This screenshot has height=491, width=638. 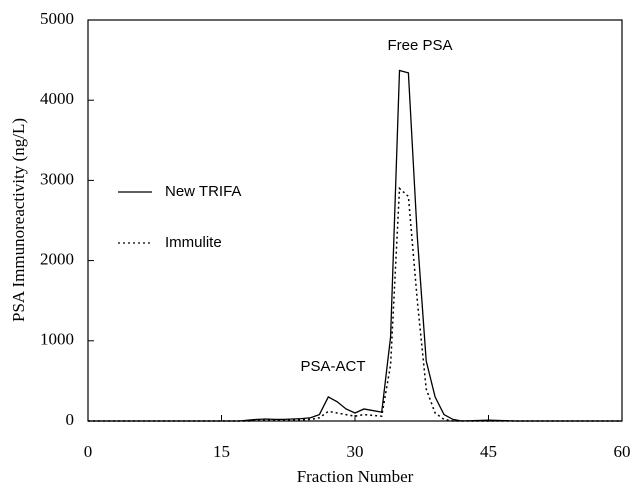 What do you see at coordinates (355, 451) in the screenshot?
I see `x-tick-label: 30` at bounding box center [355, 451].